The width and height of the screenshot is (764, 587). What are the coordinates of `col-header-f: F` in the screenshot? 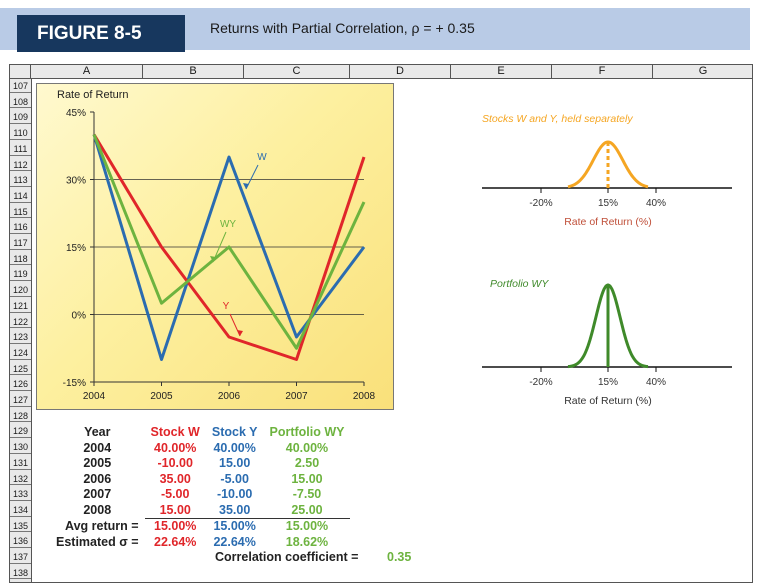 It's located at (601, 71).